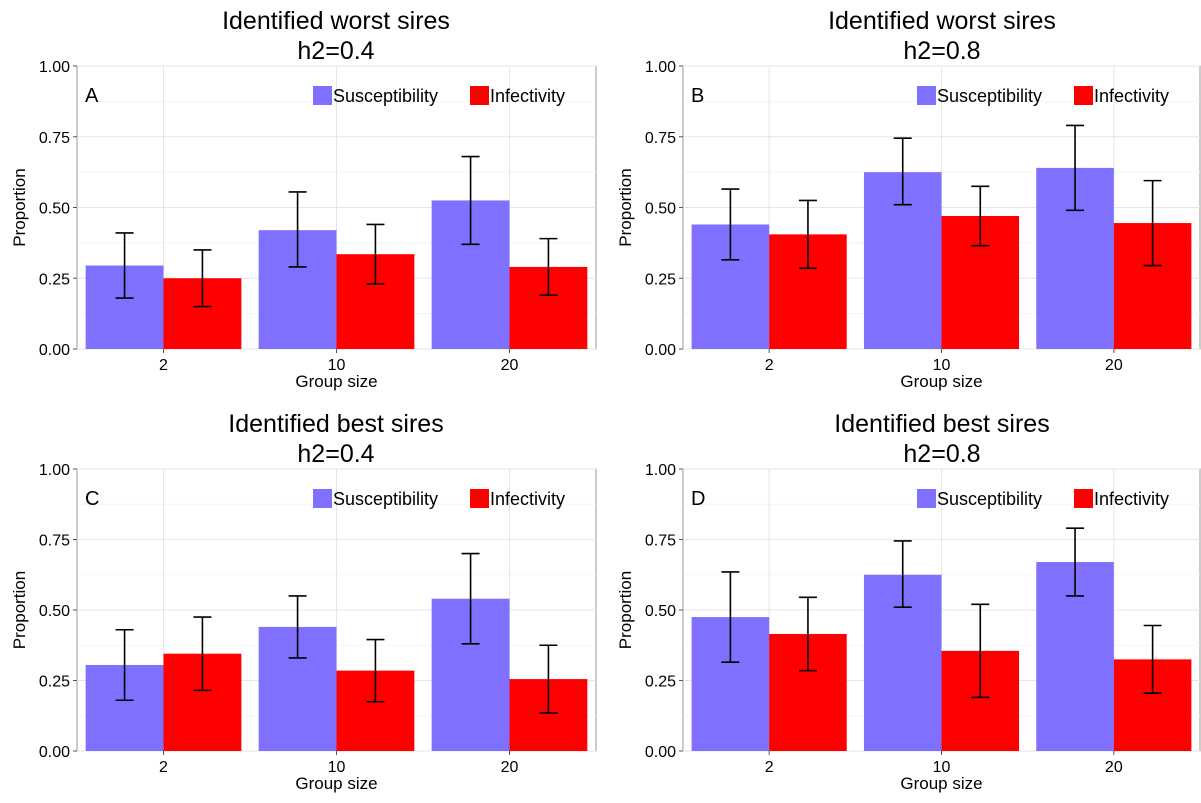  Describe the element at coordinates (697, 96) in the screenshot. I see `panel-label: B` at that location.